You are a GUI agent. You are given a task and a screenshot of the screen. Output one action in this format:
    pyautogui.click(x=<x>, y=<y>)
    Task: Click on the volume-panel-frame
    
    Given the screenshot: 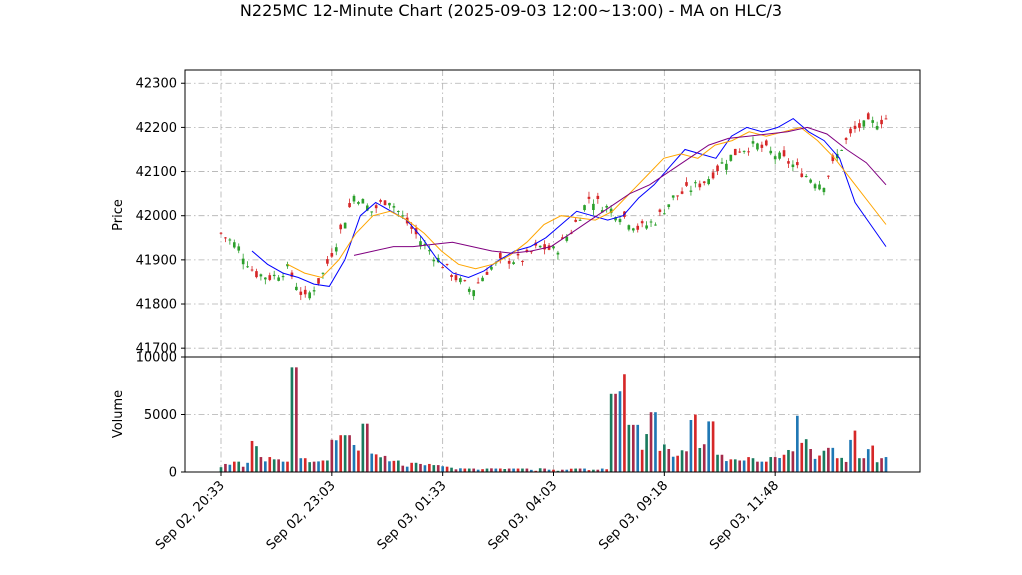 What is the action you would take?
    pyautogui.click(x=552, y=414)
    